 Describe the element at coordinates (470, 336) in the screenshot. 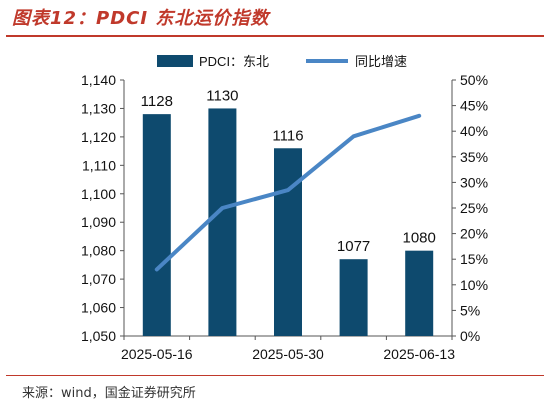

I see `y-right-tick-label: 0%` at that location.